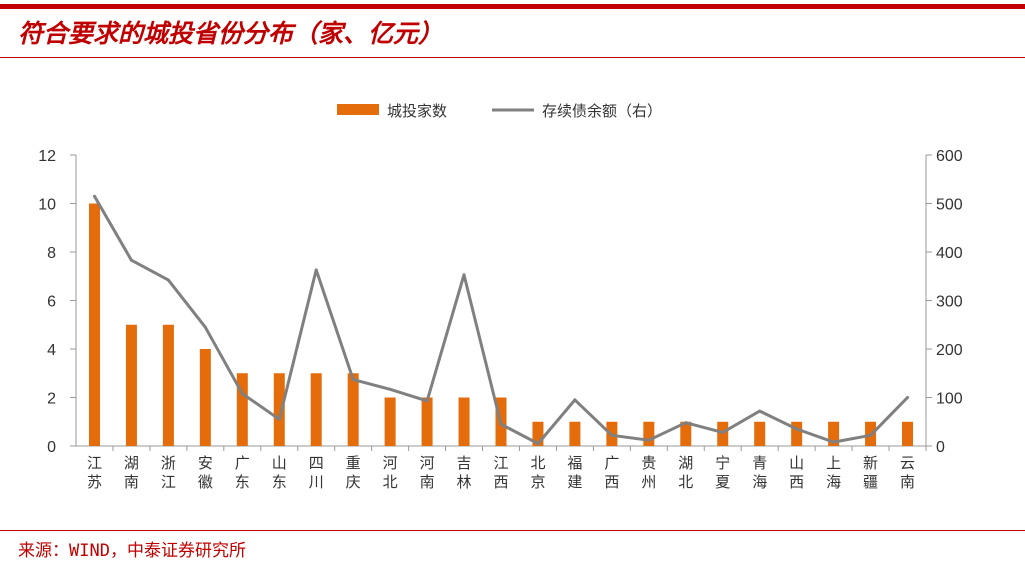 The height and width of the screenshot is (567, 1025). Describe the element at coordinates (132, 551) in the screenshot. I see `source-note: 来源：WIND，中泰证券研究所` at that location.